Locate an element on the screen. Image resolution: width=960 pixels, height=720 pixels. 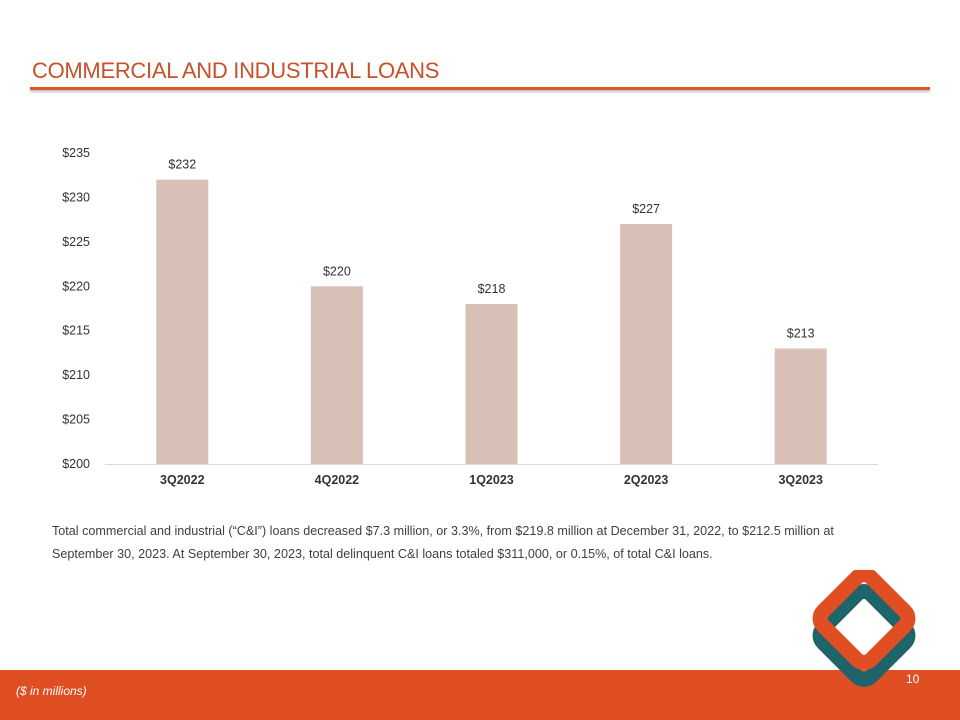
x-tick-label: 3Q2022 is located at coordinates (182, 480).